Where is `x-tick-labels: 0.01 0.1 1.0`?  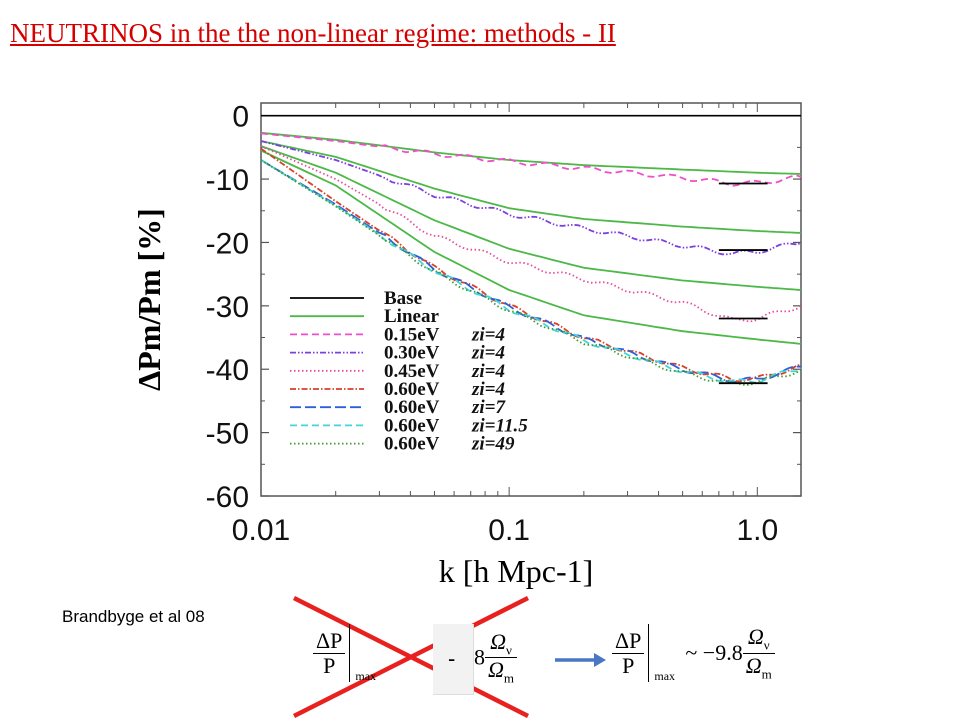
x-tick-labels: 0.01 0.1 1.0 is located at coordinates (505, 530).